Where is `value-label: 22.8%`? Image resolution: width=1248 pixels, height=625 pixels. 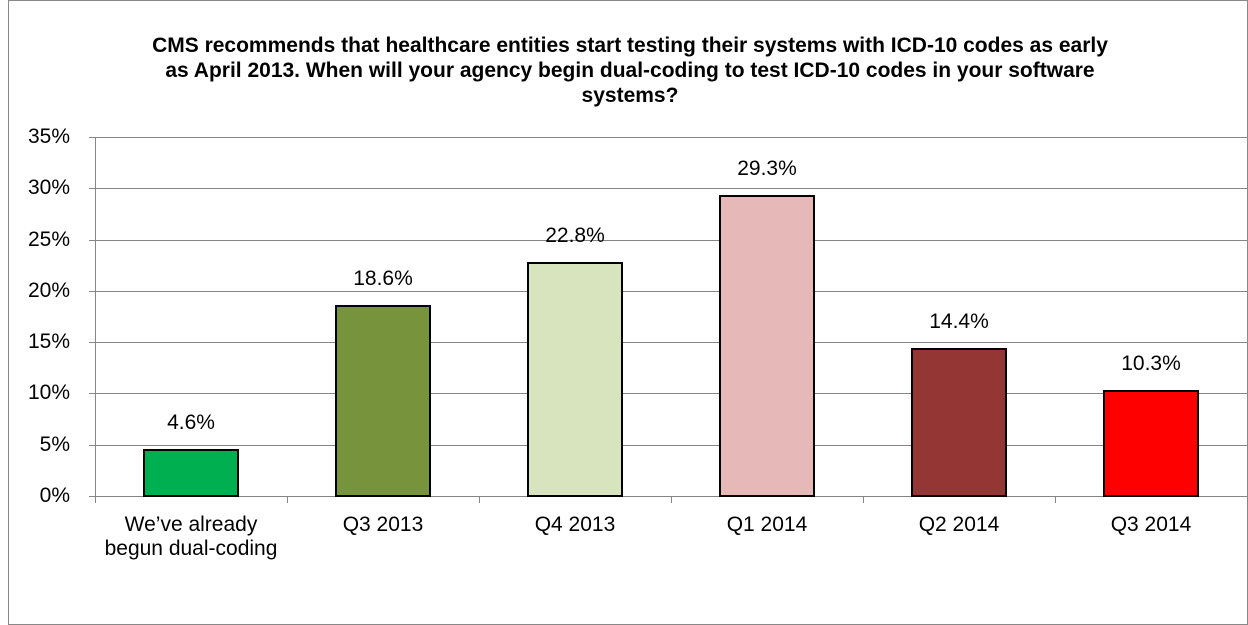
value-label: 22.8% is located at coordinates (575, 236).